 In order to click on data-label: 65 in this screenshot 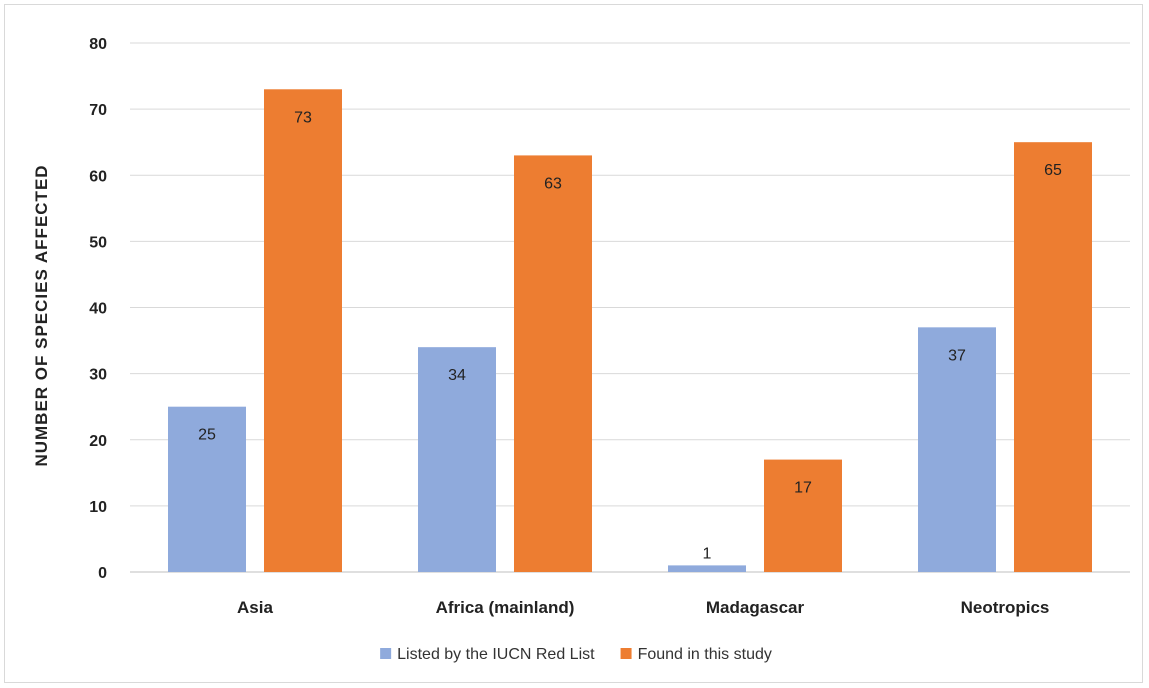, I will do `click(1053, 170)`.